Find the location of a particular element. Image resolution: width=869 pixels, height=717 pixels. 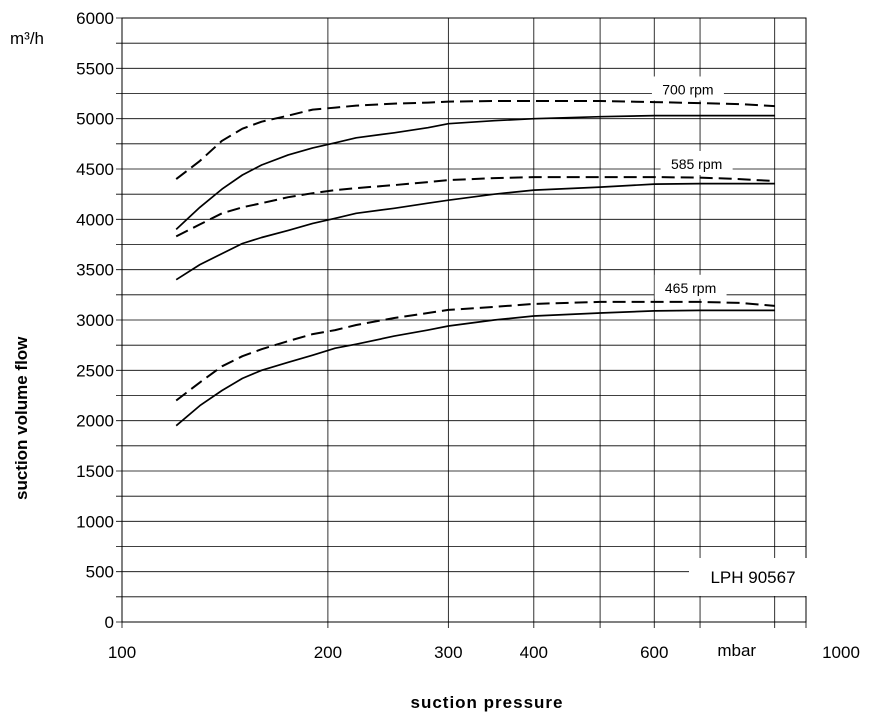

y-tick-label: 500 is located at coordinates (100, 572).